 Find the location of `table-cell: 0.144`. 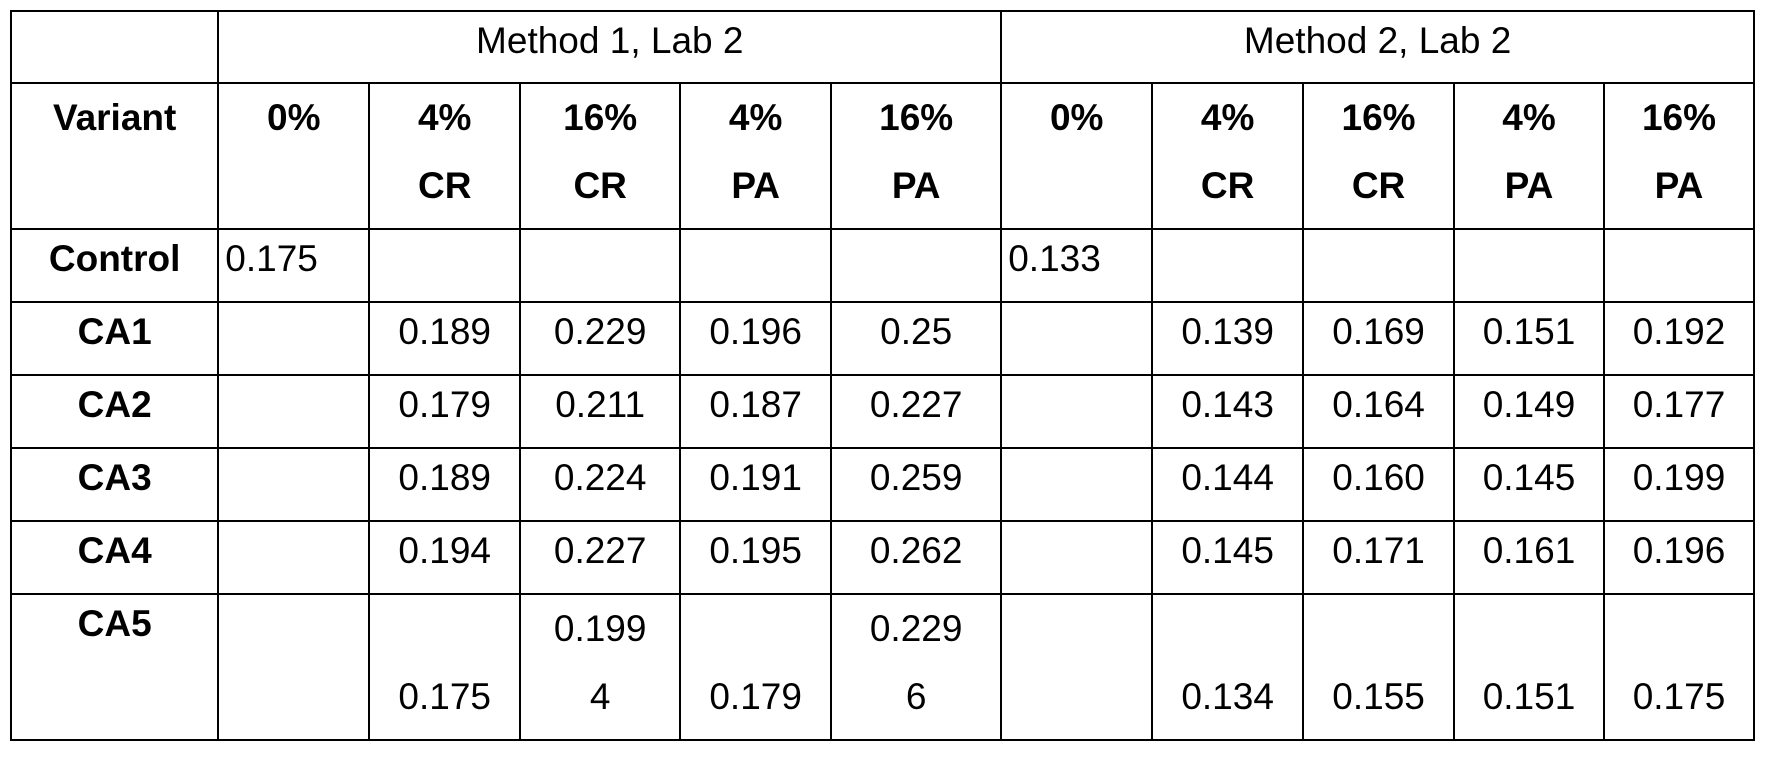

table-cell: 0.144 is located at coordinates (1227, 484).